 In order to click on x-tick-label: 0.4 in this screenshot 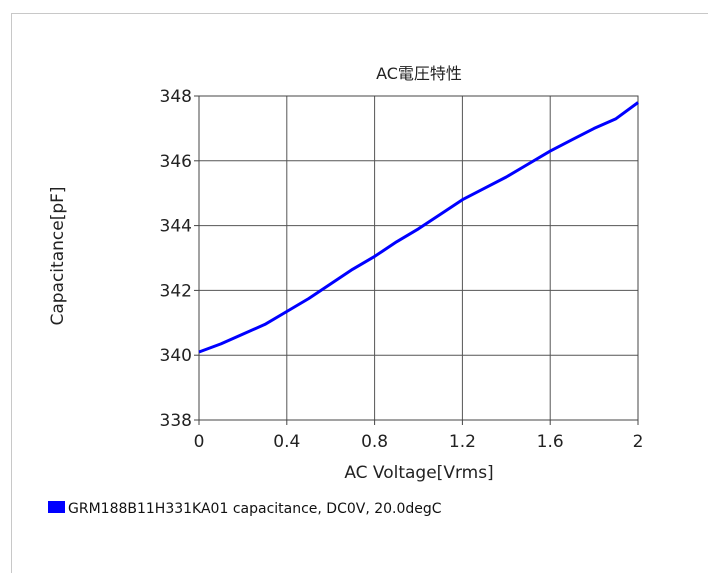, I will do `click(286, 442)`.